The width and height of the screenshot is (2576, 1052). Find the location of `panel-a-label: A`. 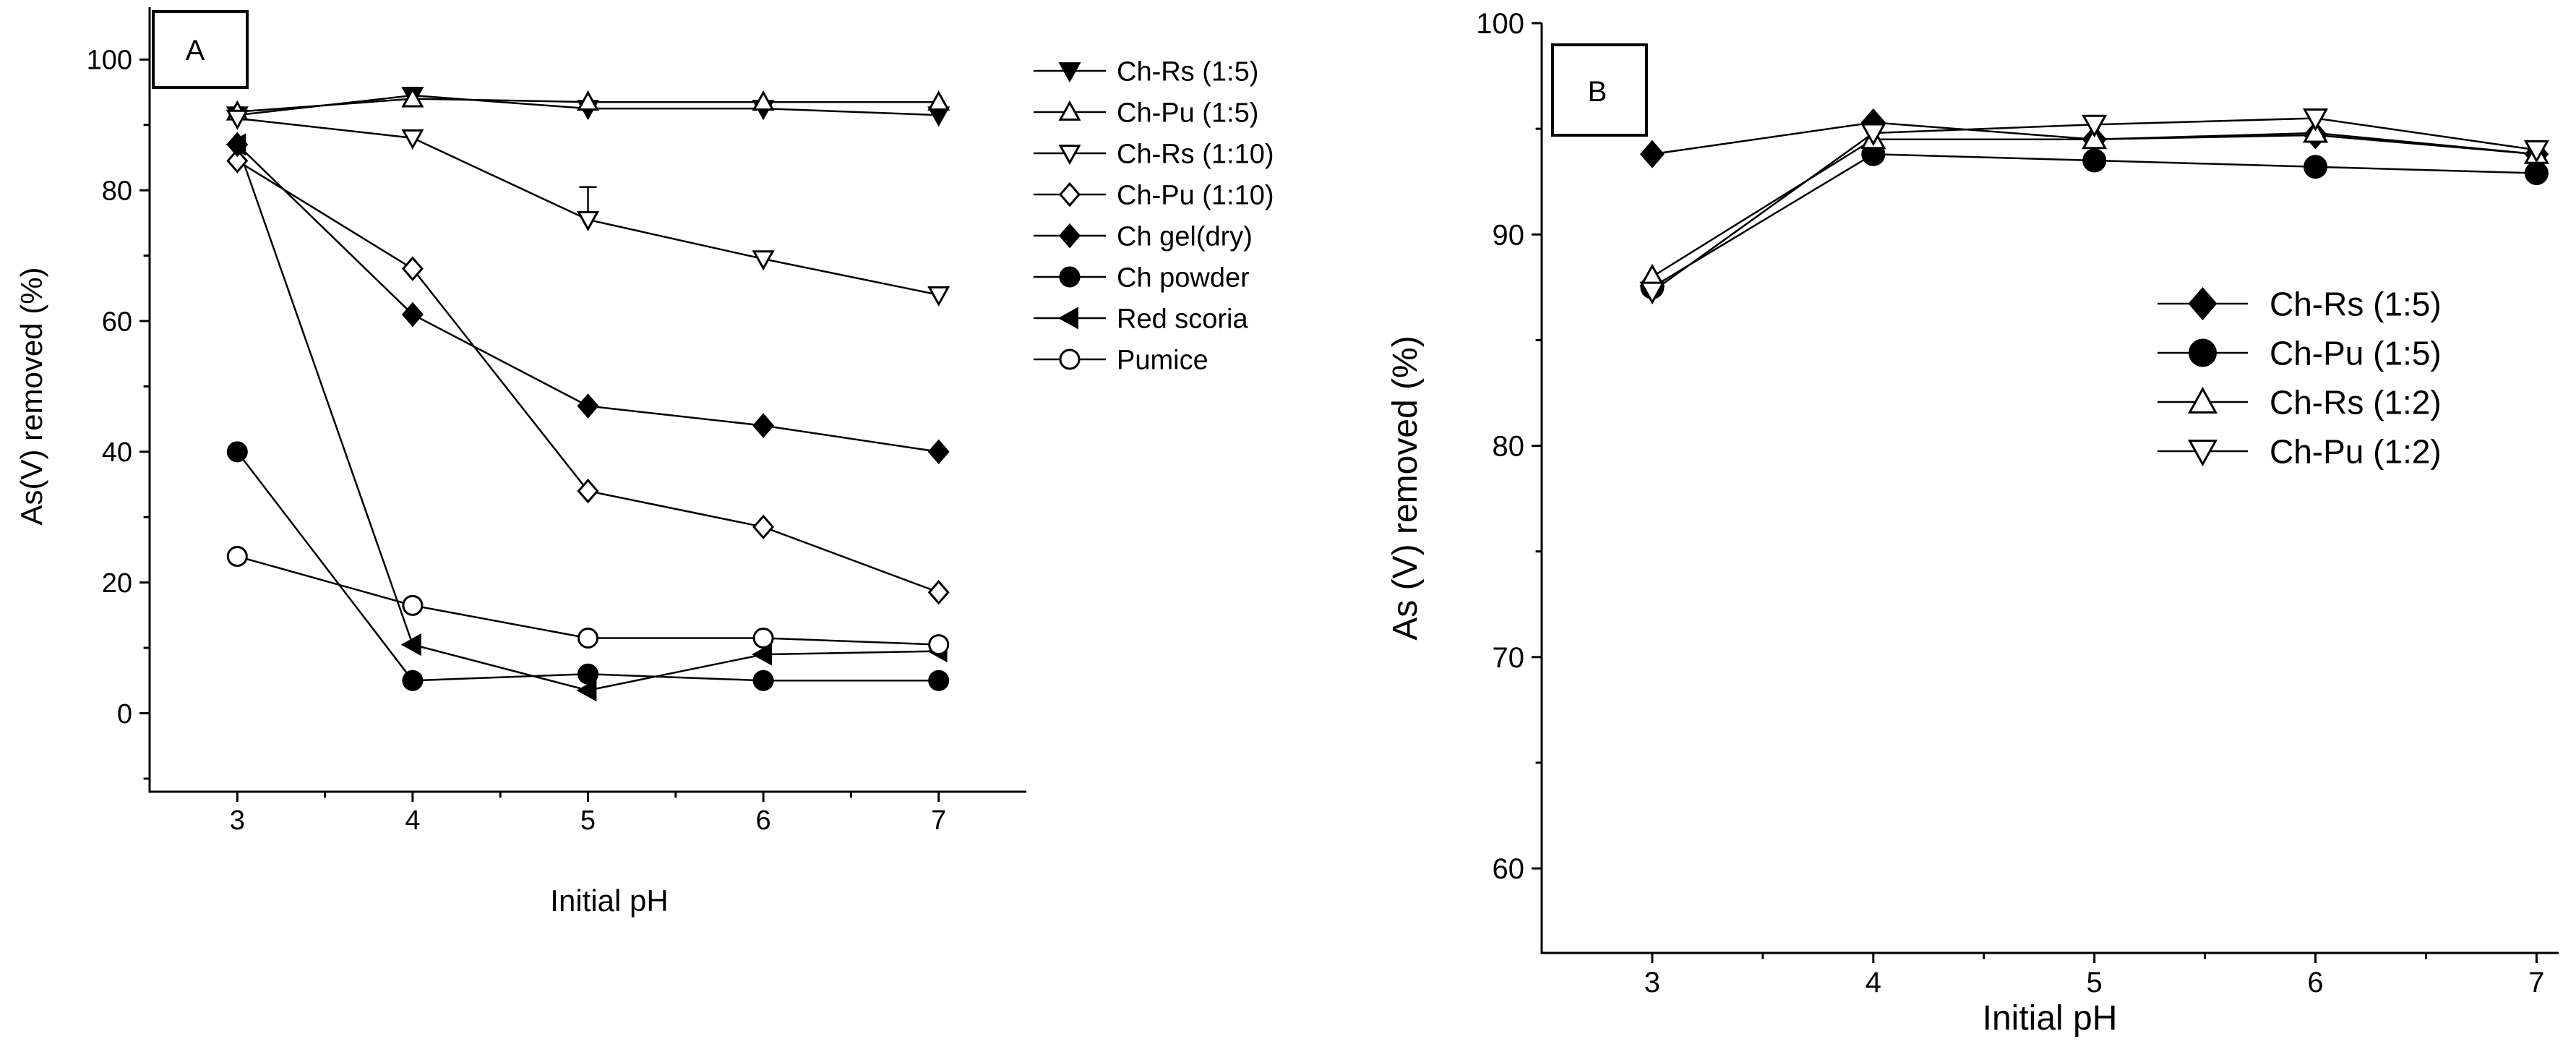

panel-a-label: A is located at coordinates (196, 51).